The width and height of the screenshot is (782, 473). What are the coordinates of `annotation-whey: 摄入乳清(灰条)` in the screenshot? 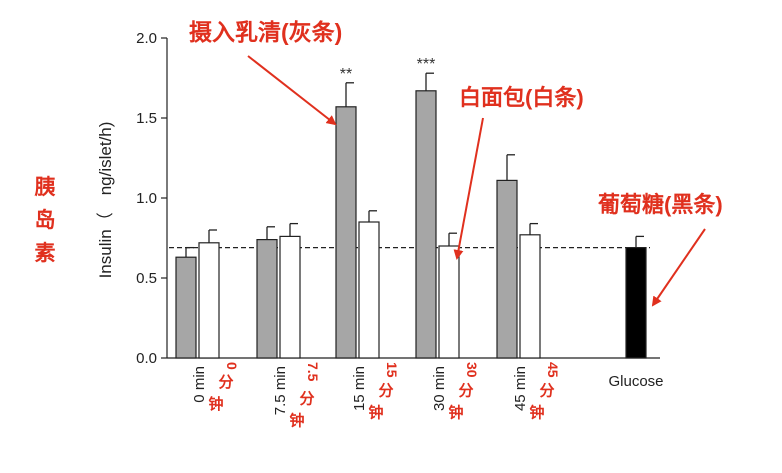 It's located at (265, 32).